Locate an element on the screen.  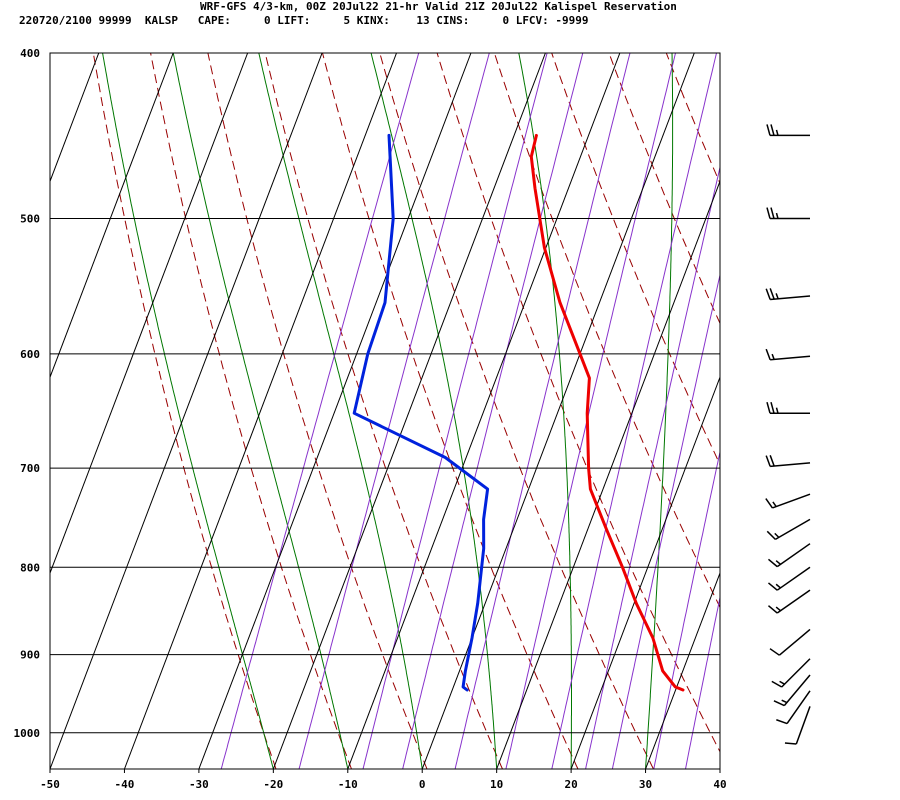
temperature-tick-label: -10 is located at coordinates (348, 784).